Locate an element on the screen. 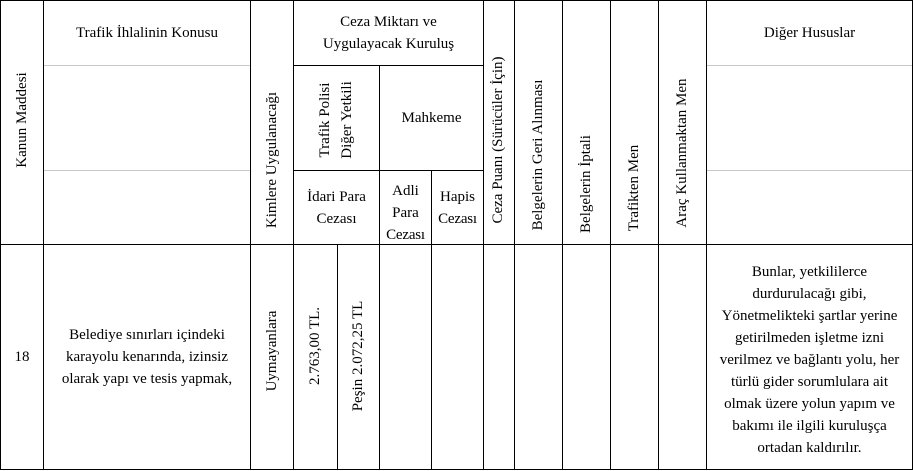 Image resolution: width=913 pixels, height=471 pixels. row-diger-5: verilmez ve bağlantı yolu, her is located at coordinates (809, 360).